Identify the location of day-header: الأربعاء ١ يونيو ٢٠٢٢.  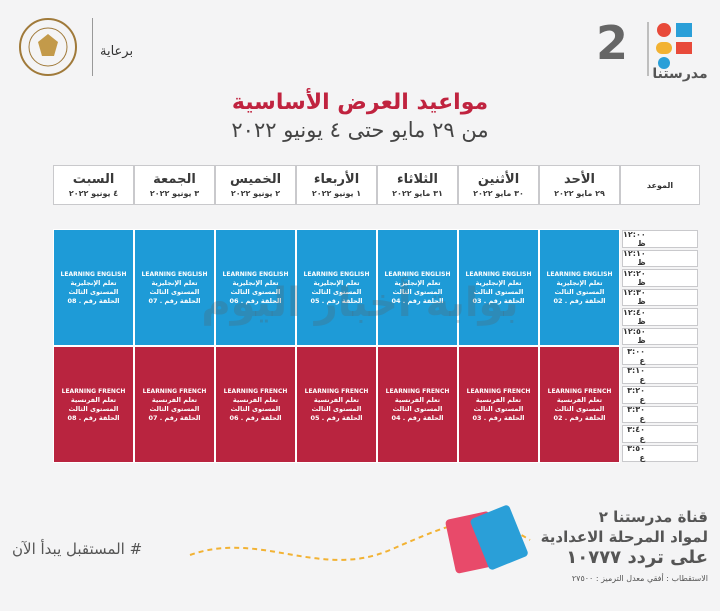
(336, 185).